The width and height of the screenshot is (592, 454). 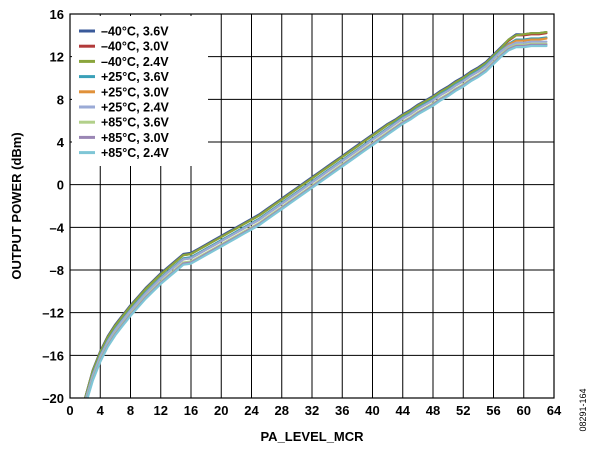 I want to click on y-tick-labels: –20 –16 –12 –8 –4 0 4 8 12 16, so click(x=53, y=206).